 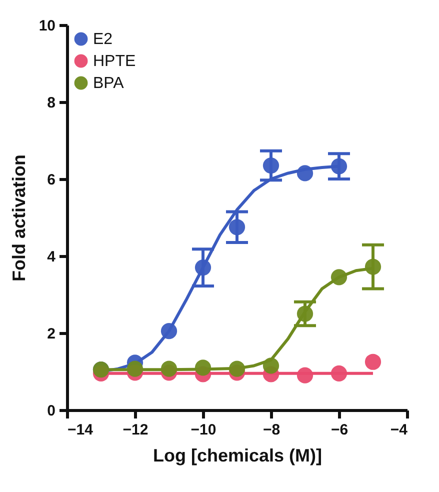 I want to click on x-tick-label: −10, so click(x=203, y=430).